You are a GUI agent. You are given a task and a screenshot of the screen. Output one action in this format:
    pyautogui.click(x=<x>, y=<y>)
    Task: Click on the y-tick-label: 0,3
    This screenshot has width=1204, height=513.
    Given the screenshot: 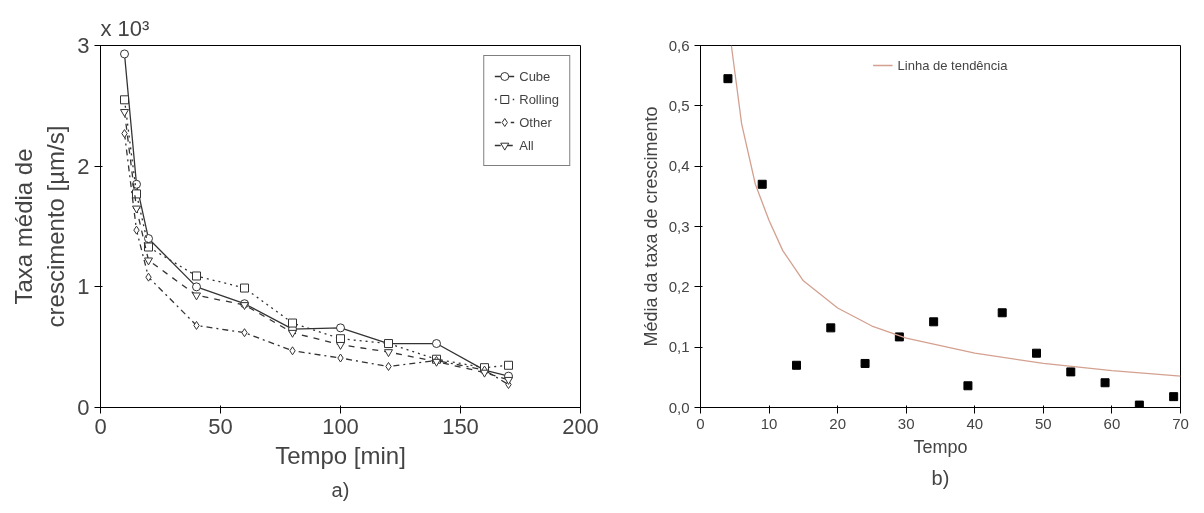 What is the action you would take?
    pyautogui.click(x=679, y=226)
    